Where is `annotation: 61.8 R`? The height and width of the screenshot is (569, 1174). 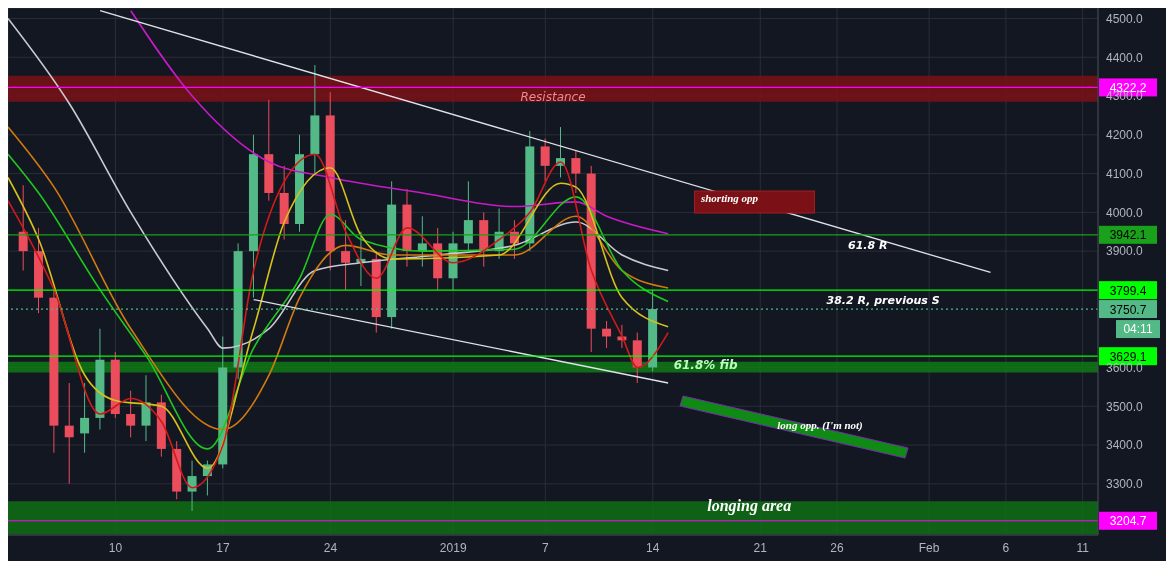
annotation: 61.8 R is located at coordinates (867, 245).